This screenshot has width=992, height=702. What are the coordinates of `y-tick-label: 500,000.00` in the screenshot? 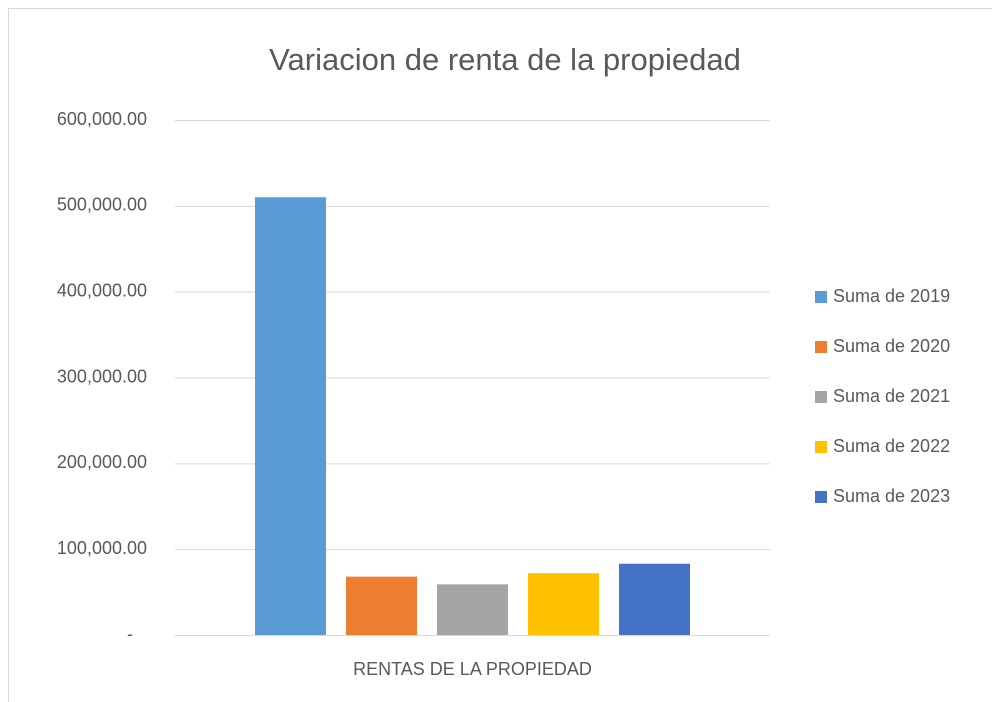 It's located at (102, 205).